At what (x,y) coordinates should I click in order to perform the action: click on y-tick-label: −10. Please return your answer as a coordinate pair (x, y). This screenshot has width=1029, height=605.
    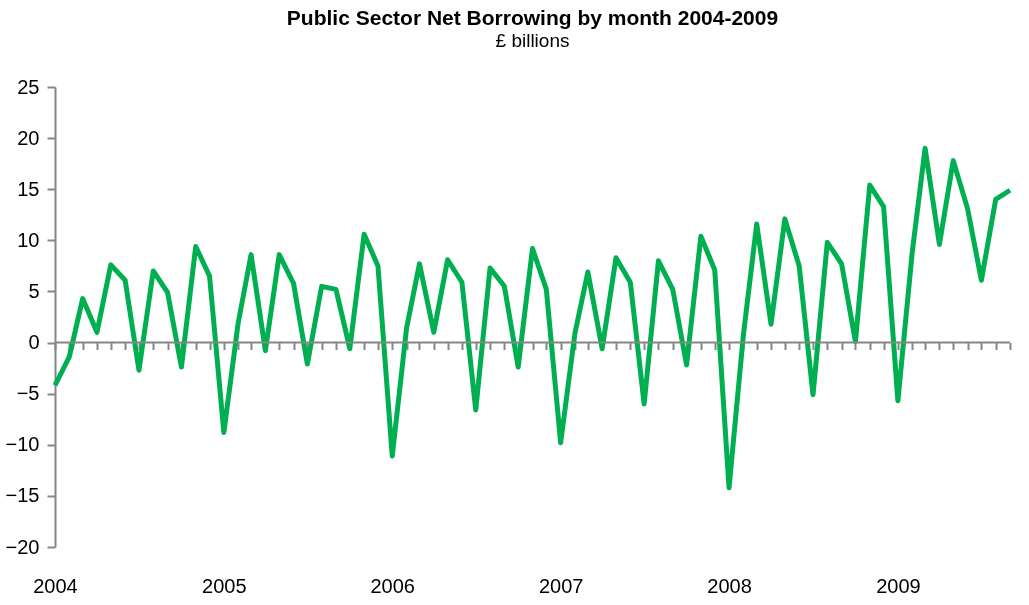
    Looking at the image, I should click on (22, 444).